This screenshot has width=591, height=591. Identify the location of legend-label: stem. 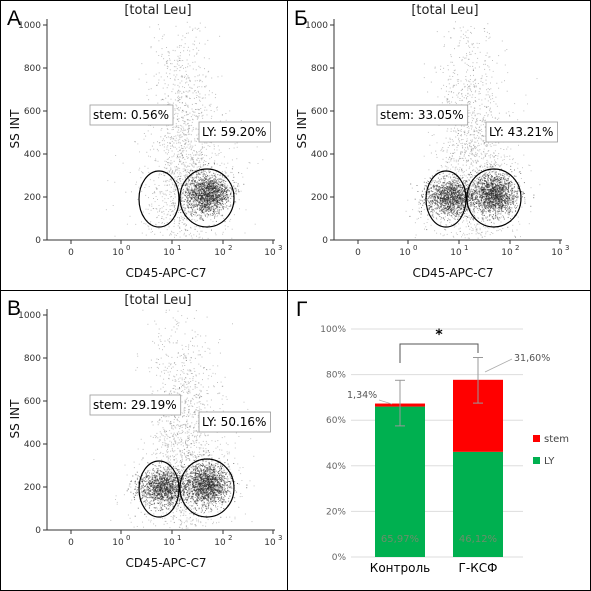
(556, 439).